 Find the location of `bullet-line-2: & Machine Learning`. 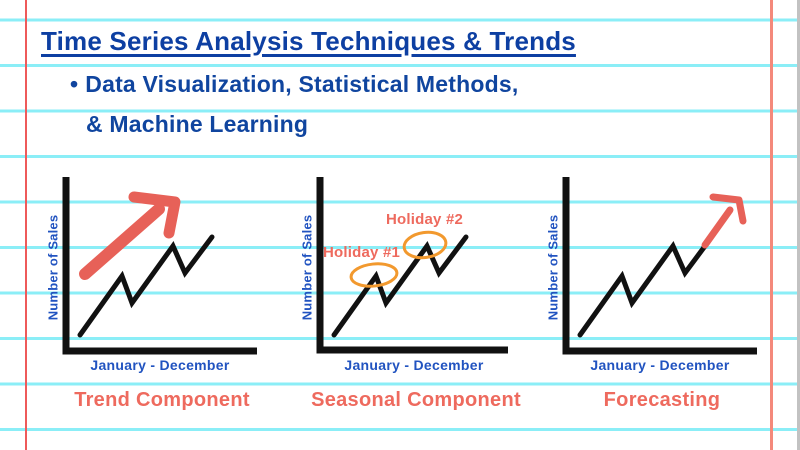

bullet-line-2: & Machine Learning is located at coordinates (197, 124).